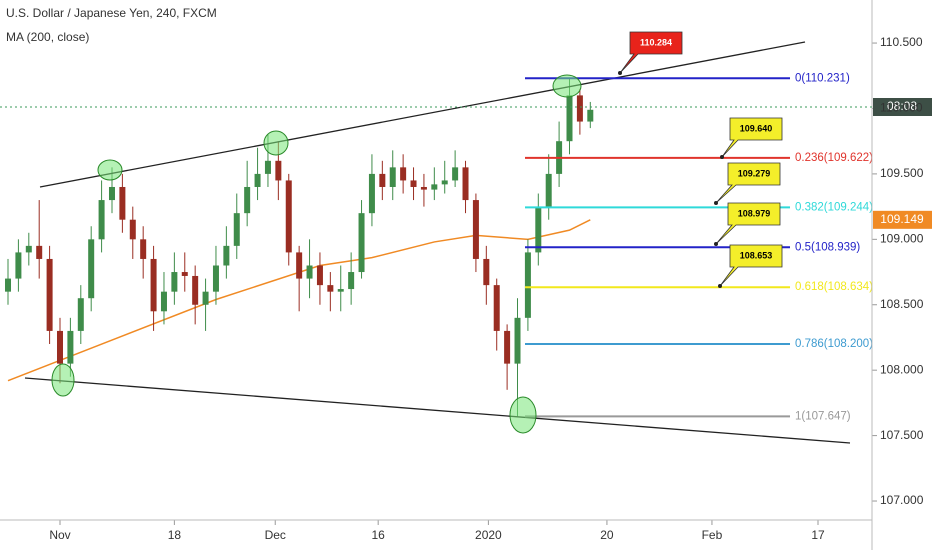  Describe the element at coordinates (754, 213) in the screenshot. I see `callout-label: 108.979` at that location.